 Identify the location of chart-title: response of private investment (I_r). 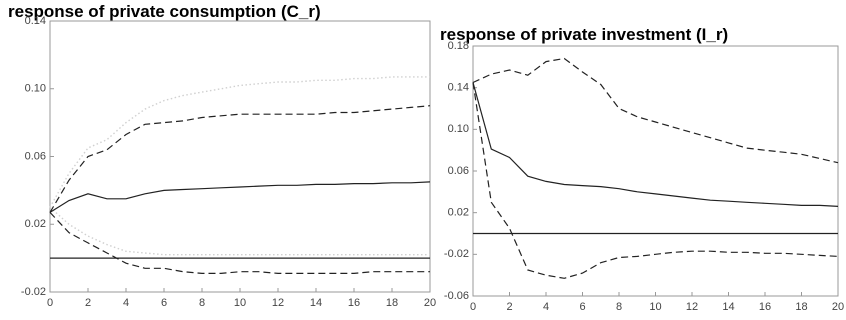
(584, 34).